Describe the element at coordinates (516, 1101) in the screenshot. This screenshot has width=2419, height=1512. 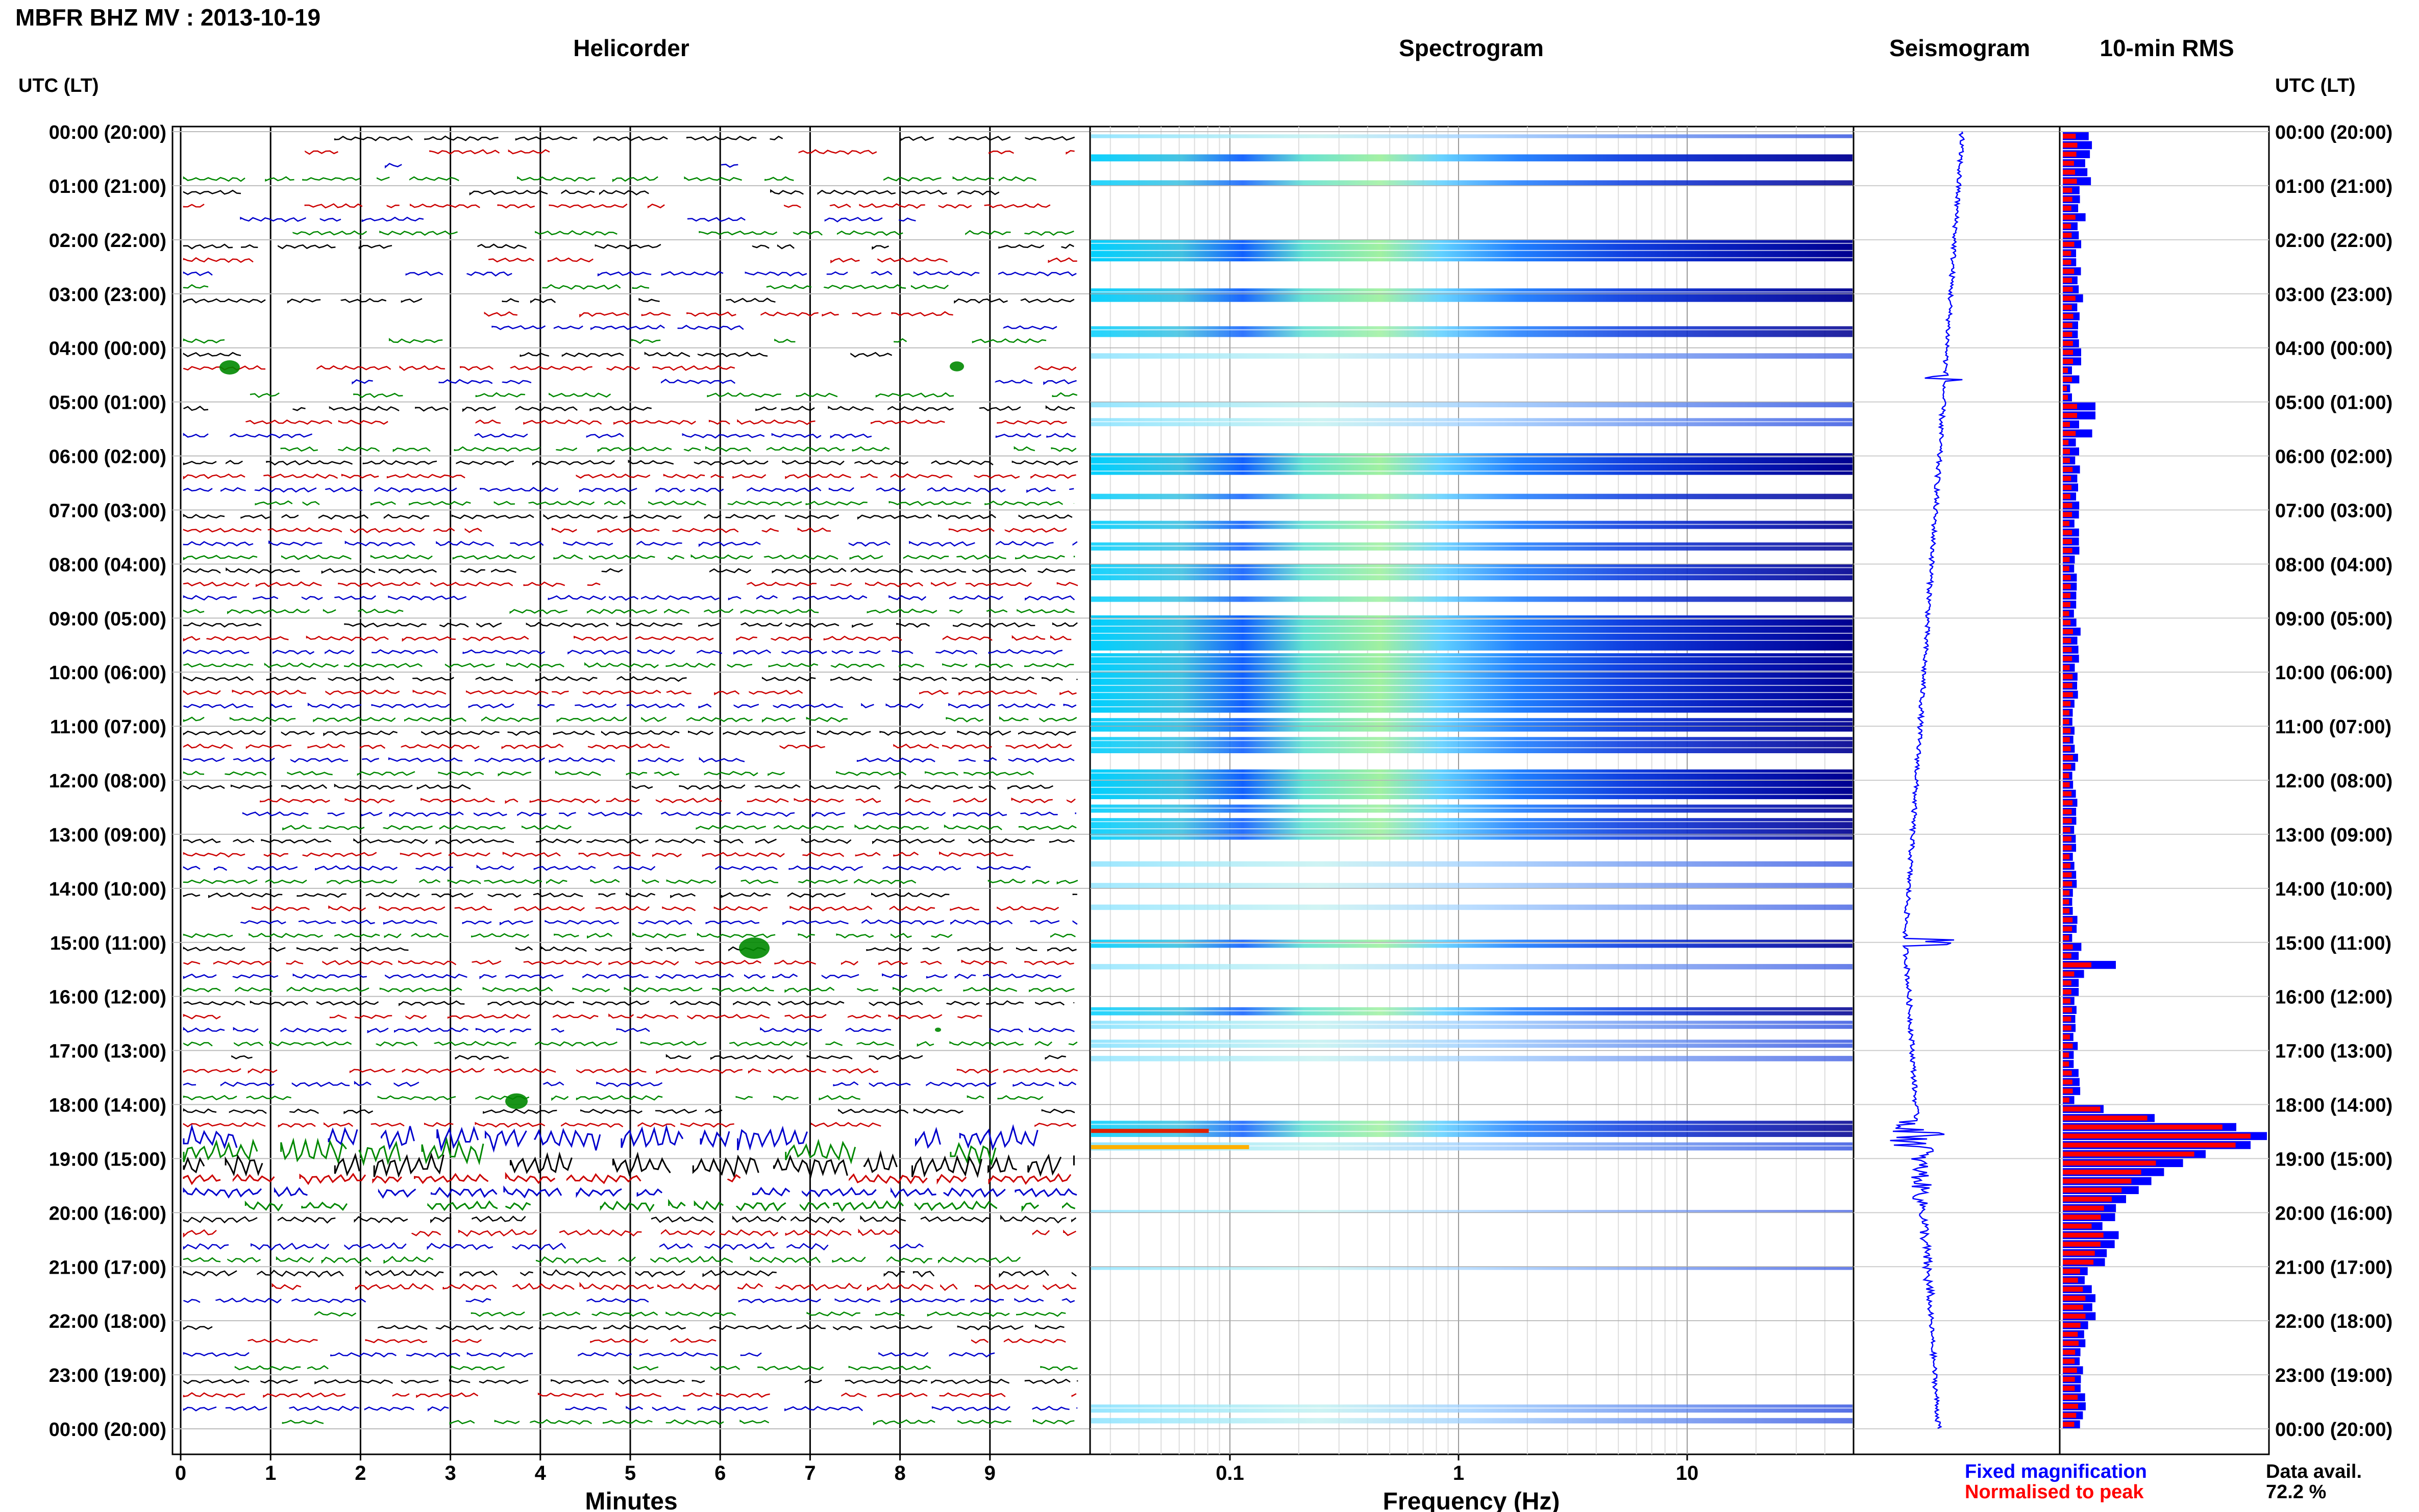
I see `helicorder-event` at that location.